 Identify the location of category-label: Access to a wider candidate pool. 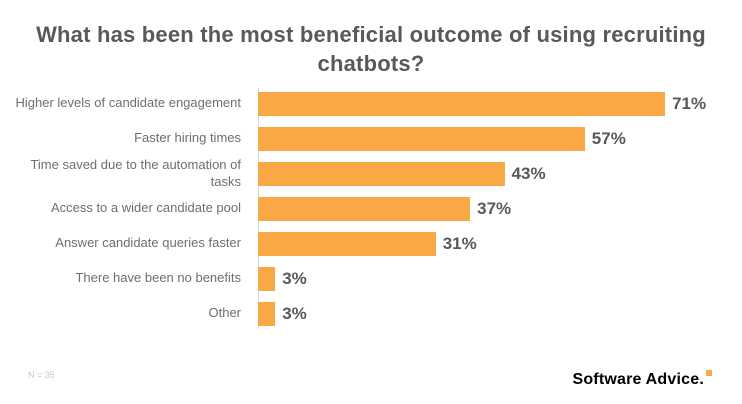
(145, 208).